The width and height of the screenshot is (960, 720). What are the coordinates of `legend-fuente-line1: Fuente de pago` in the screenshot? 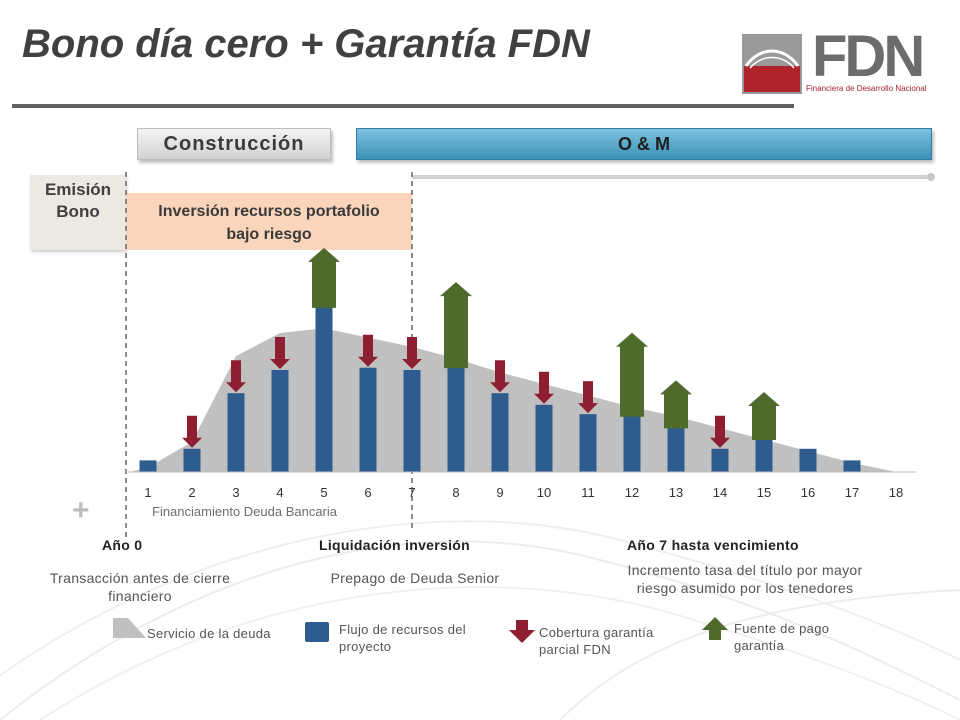 It's located at (782, 628).